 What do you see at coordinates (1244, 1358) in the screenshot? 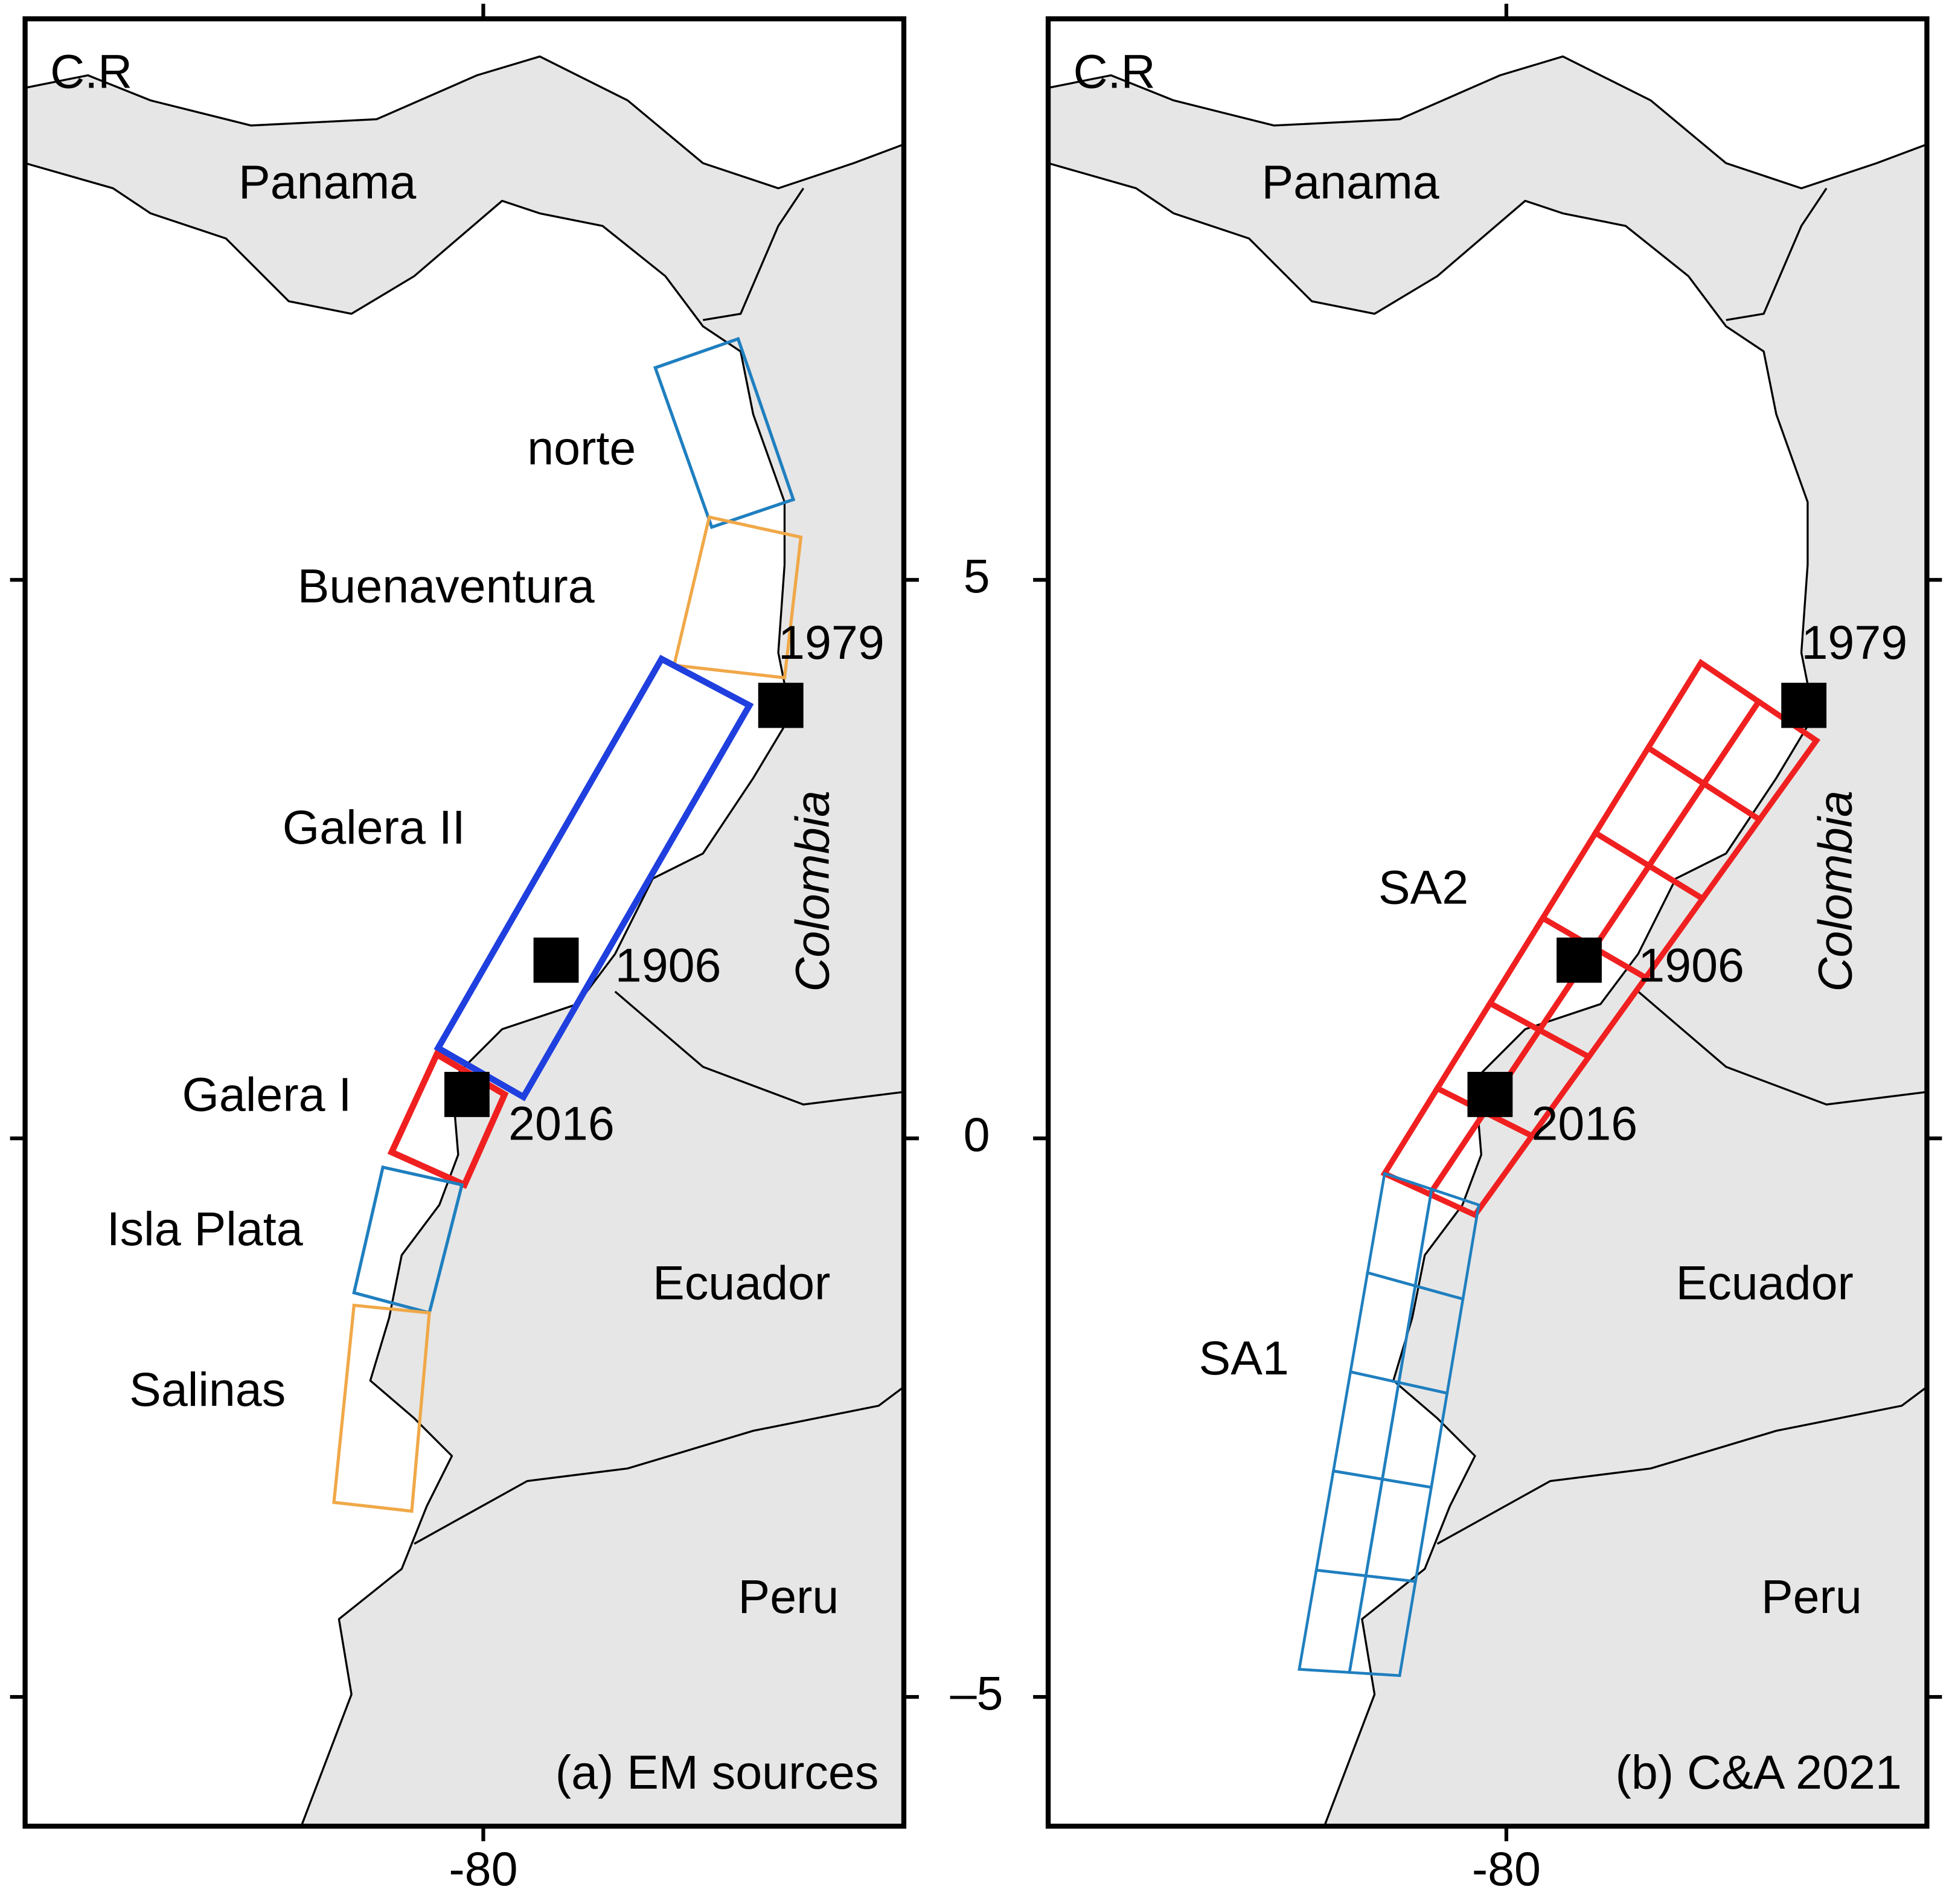
I see `source-label: SA1` at bounding box center [1244, 1358].